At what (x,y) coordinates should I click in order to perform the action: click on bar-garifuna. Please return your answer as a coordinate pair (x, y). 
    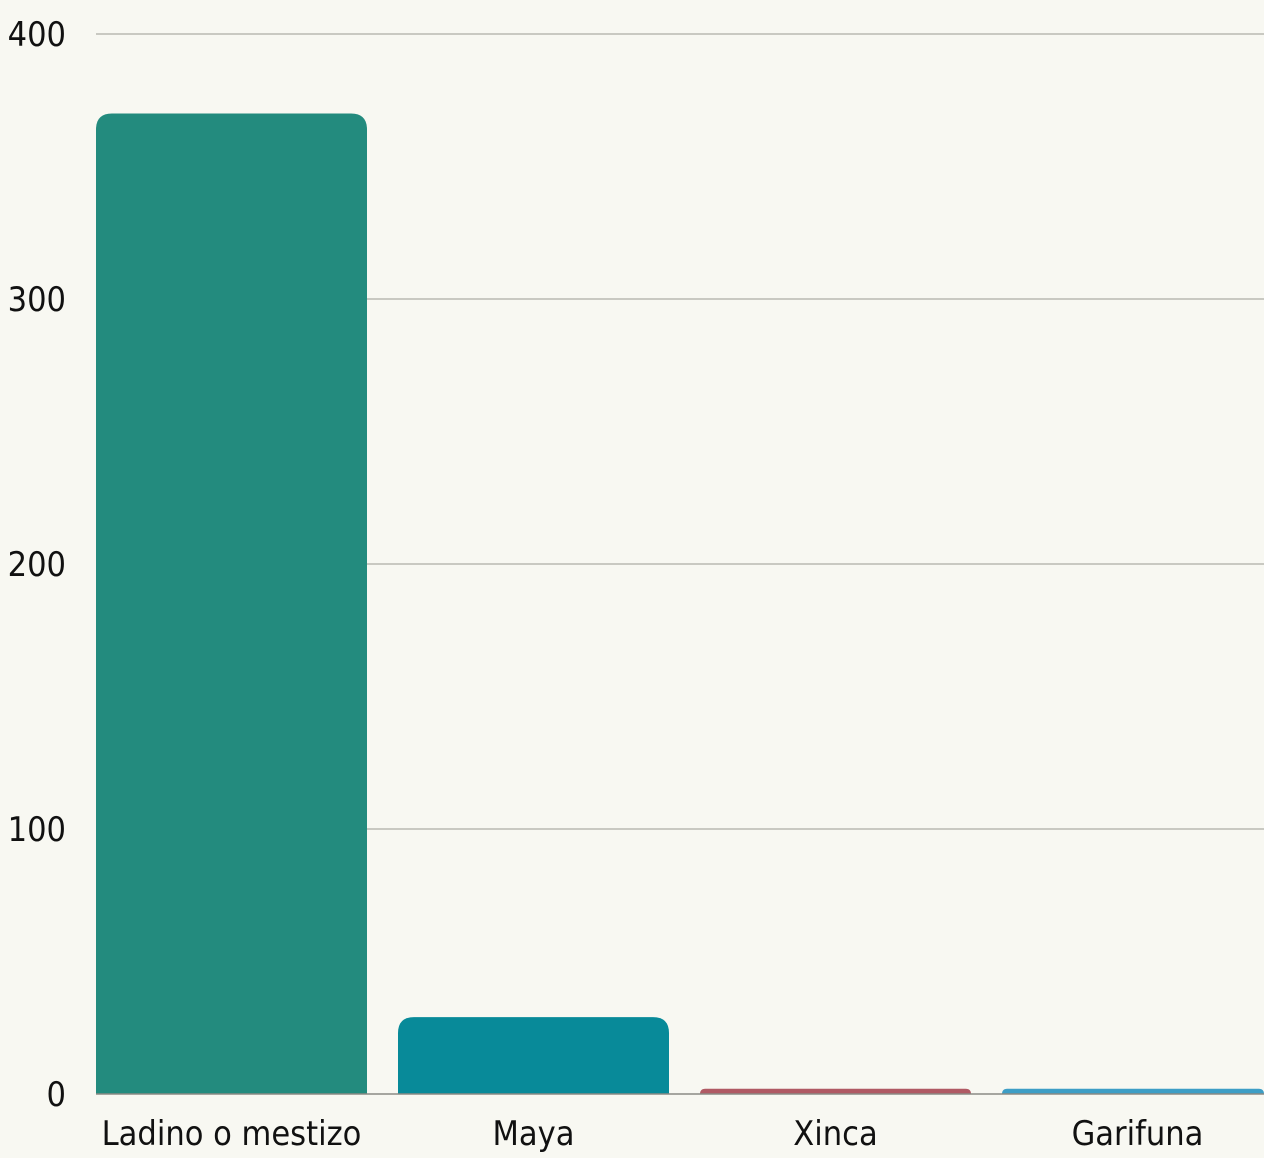
    Looking at the image, I should click on (1133, 1091).